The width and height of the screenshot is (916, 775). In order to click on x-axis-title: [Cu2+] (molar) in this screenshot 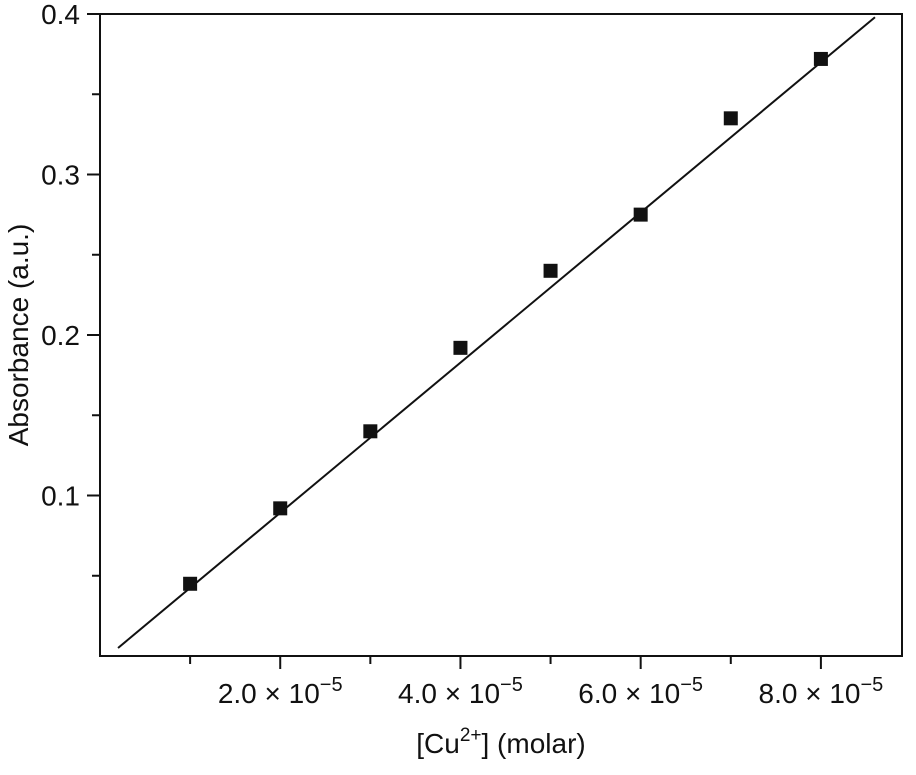, I will do `click(500, 742)`.